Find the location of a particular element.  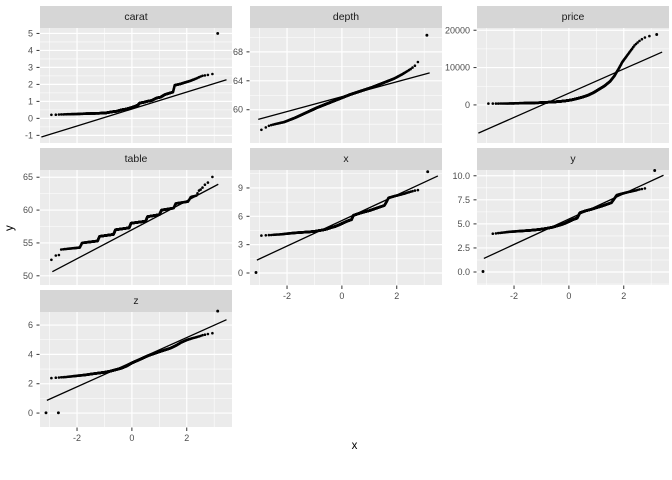

y-tick-label: 5 is located at coordinates (30, 33).